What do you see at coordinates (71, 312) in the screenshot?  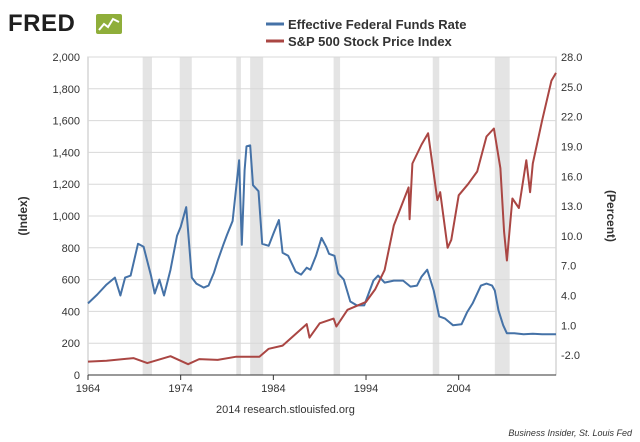 I see `y-left-tick-label: 400` at bounding box center [71, 312].